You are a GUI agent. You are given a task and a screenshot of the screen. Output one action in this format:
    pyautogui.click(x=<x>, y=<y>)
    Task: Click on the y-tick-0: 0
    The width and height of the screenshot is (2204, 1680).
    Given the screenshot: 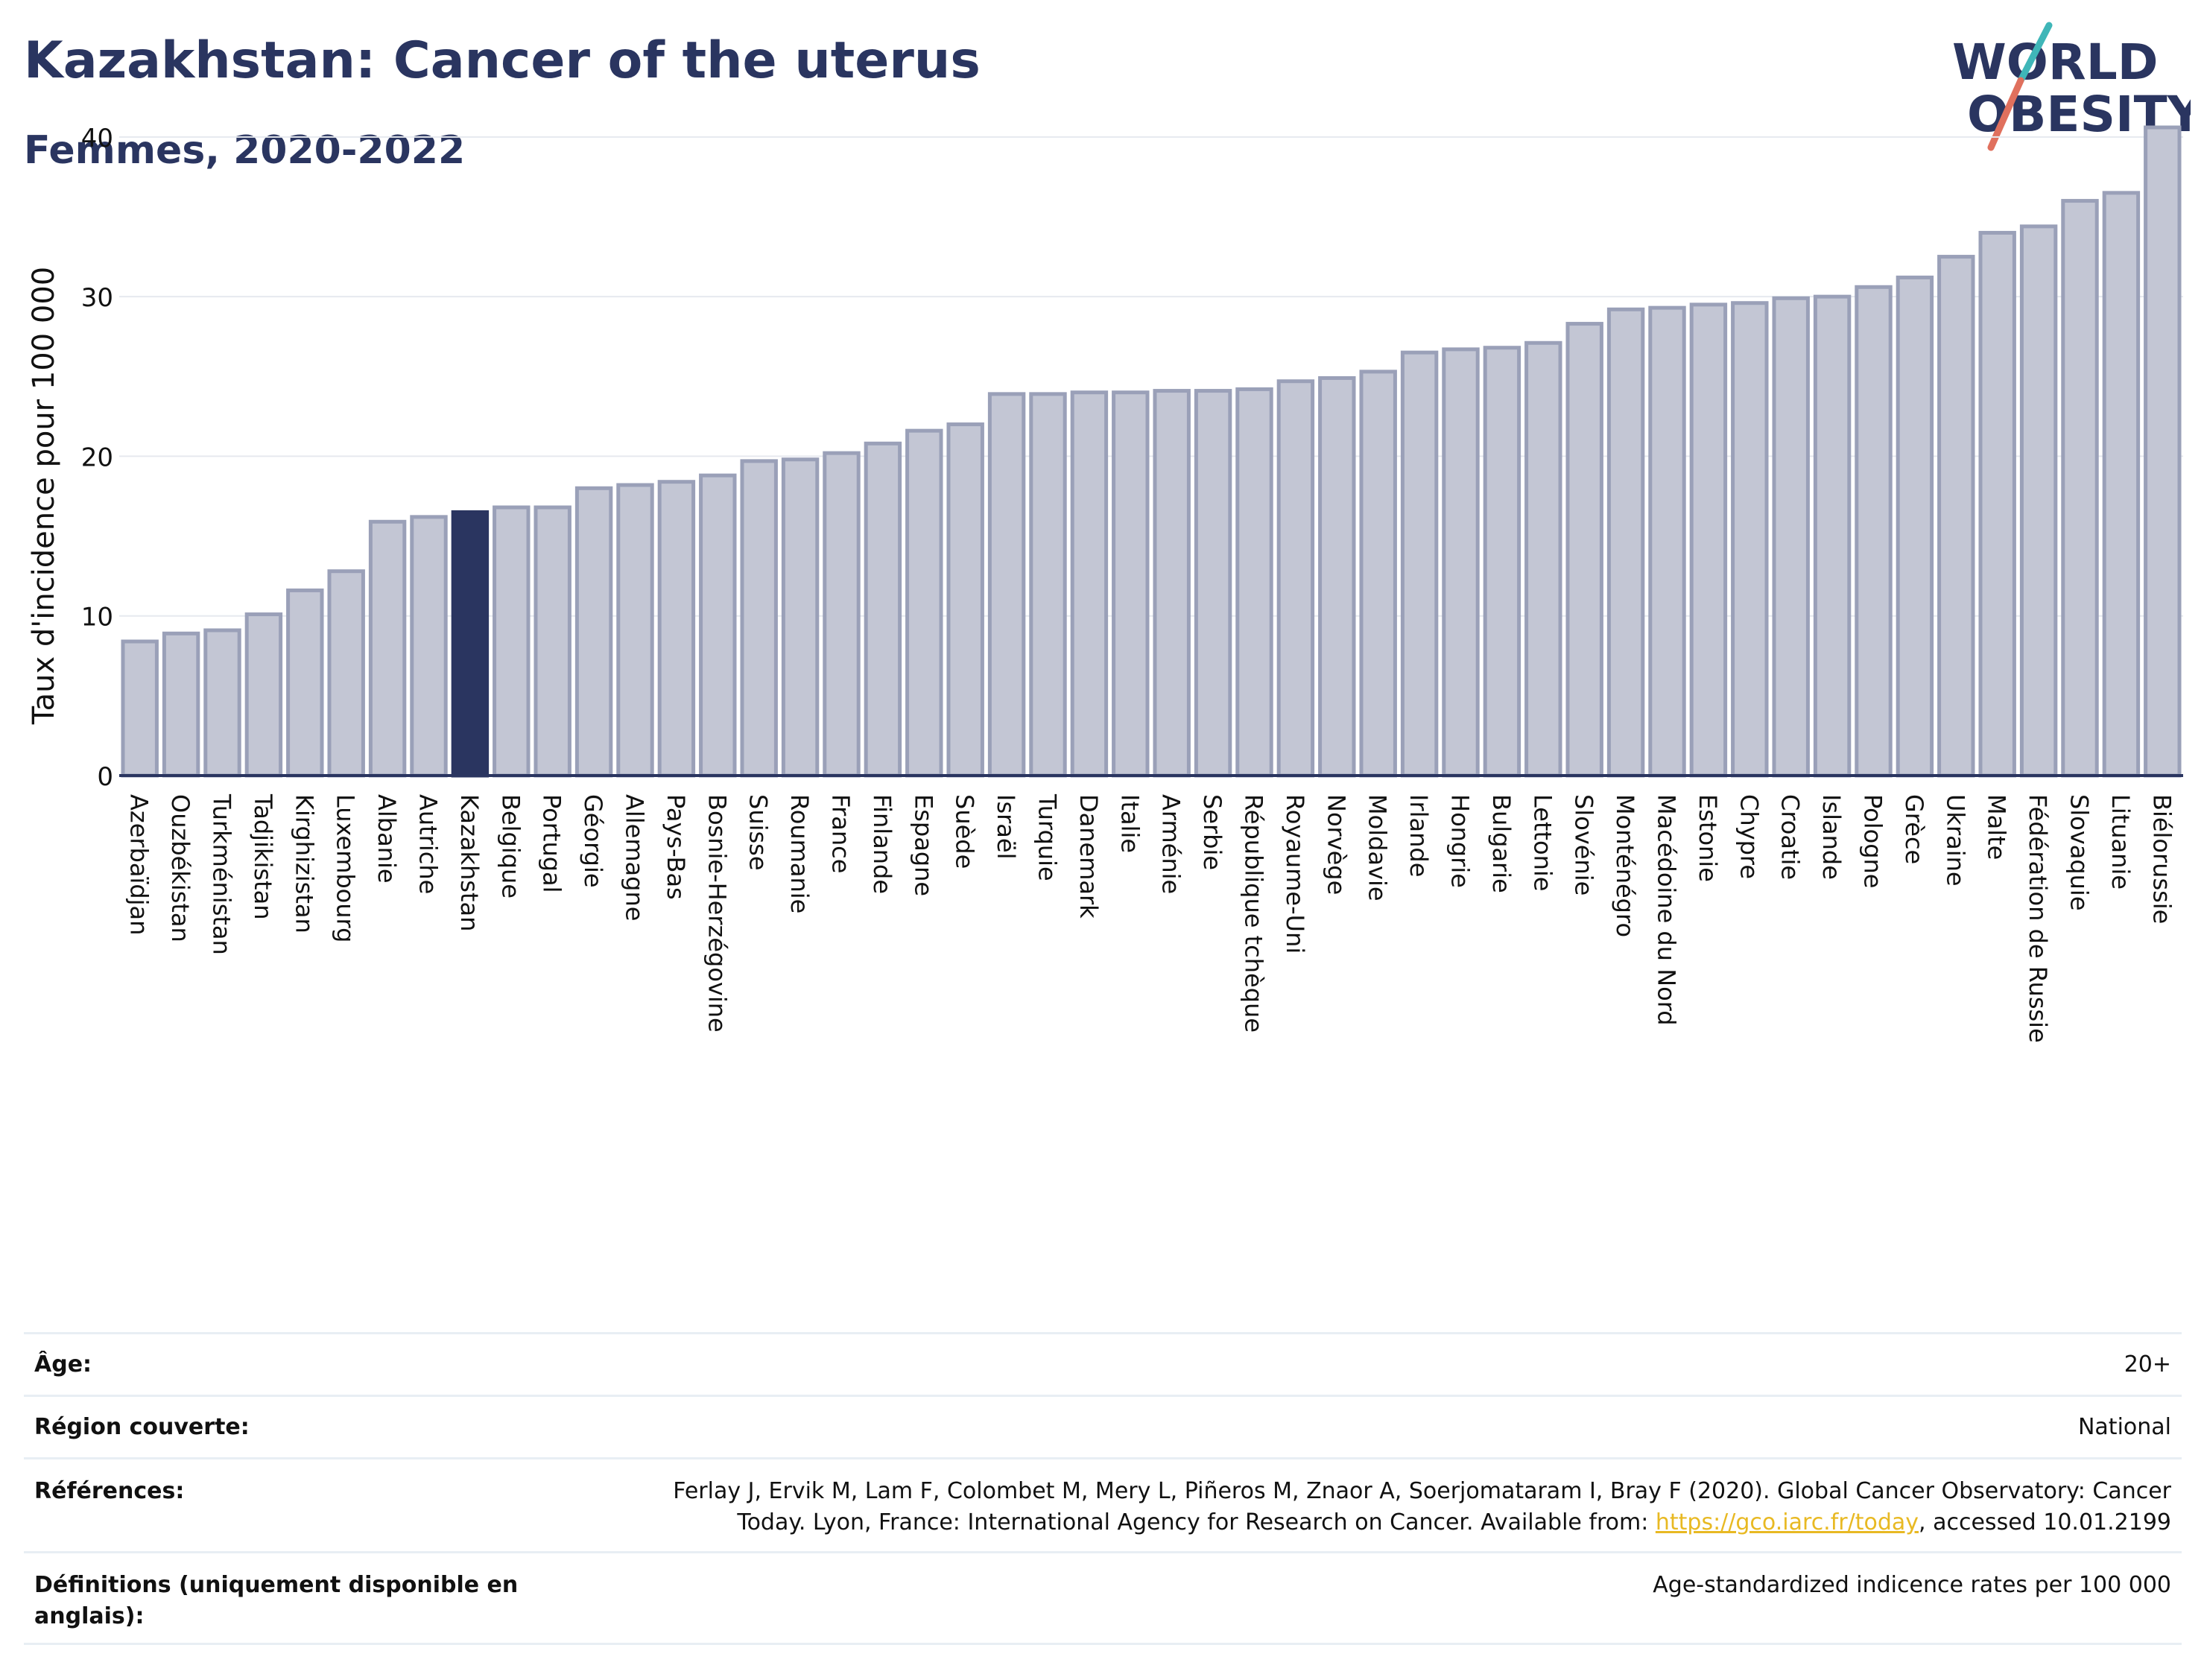 What is the action you would take?
    pyautogui.click(x=105, y=777)
    